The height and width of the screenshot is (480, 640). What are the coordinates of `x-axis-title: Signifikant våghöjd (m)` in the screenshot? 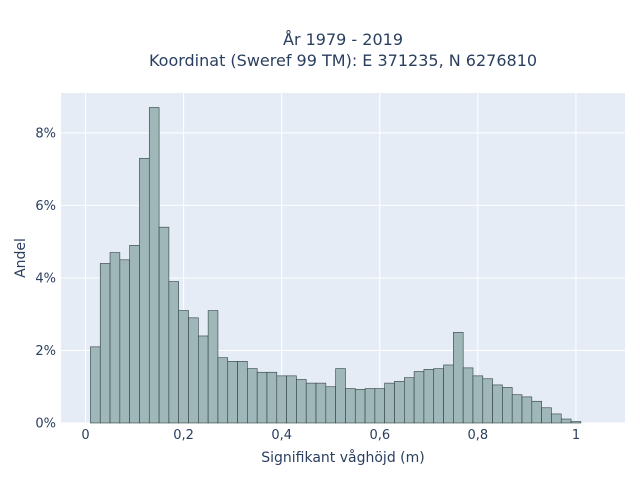 It's located at (342, 457).